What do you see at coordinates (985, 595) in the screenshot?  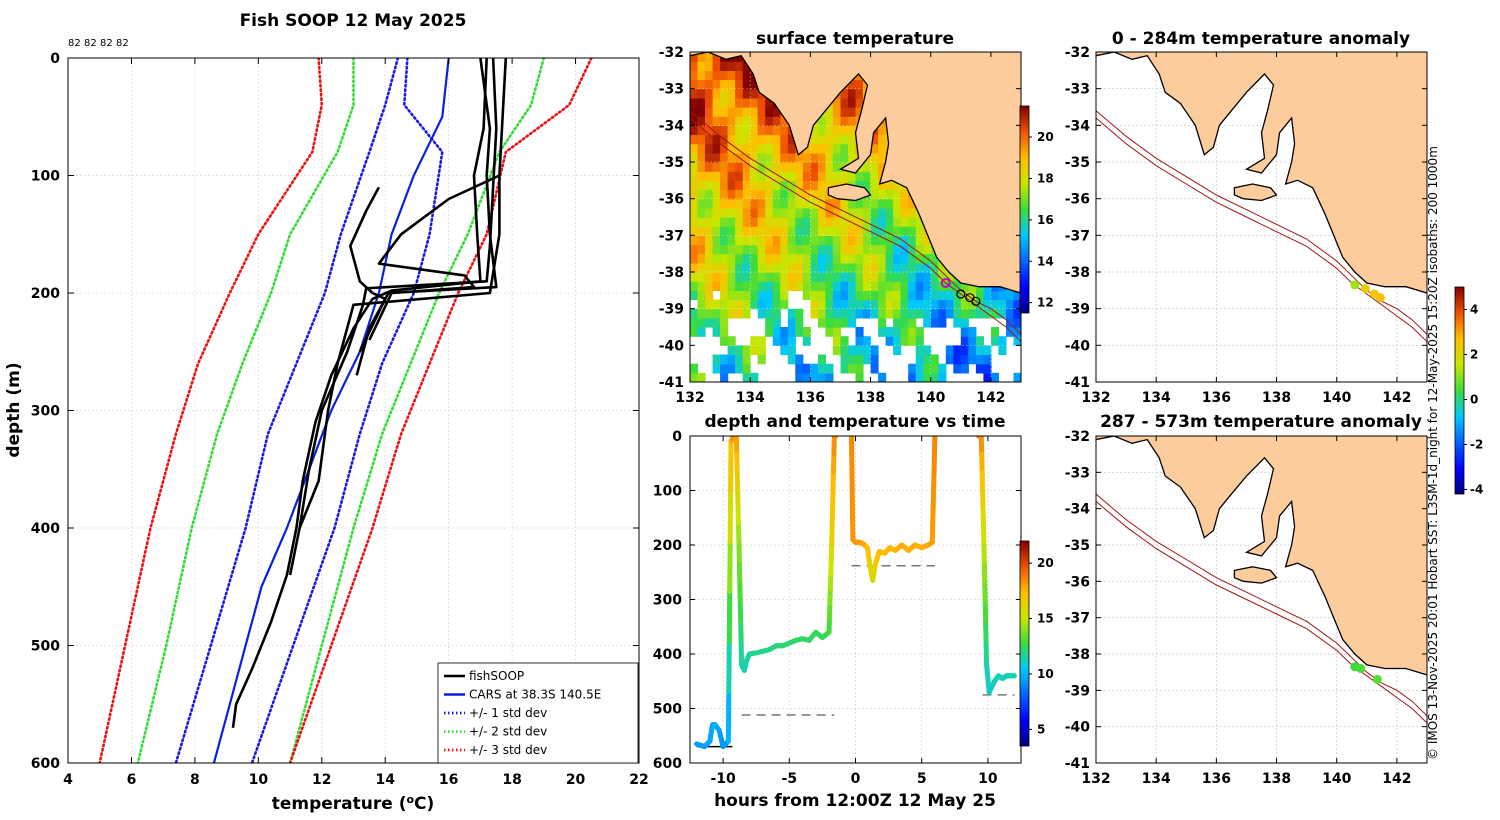 I see `track-segment` at bounding box center [985, 595].